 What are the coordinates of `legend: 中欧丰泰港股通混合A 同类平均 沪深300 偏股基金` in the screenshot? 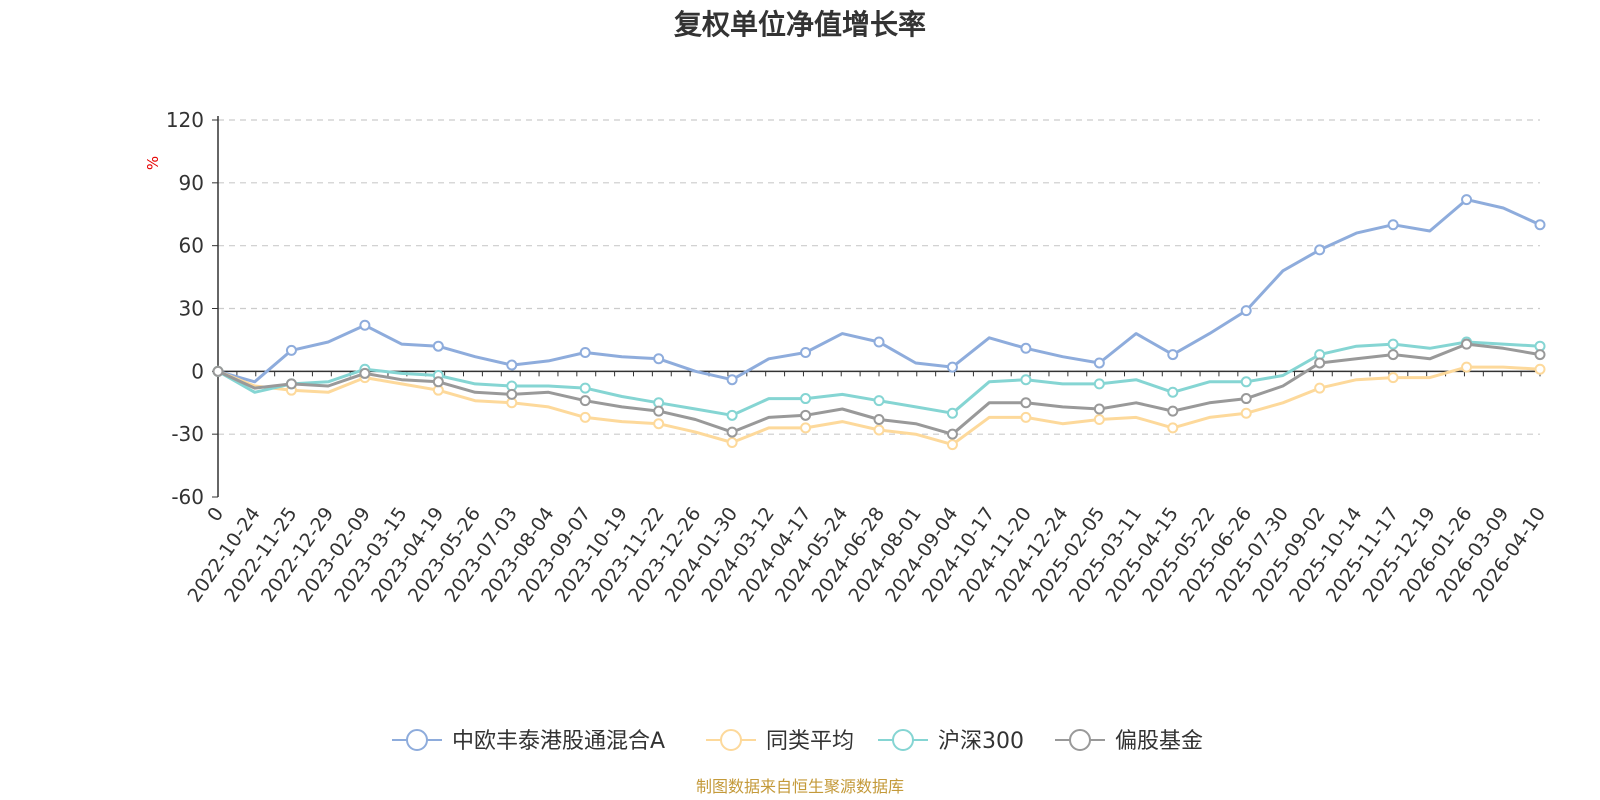 It's located at (797, 741).